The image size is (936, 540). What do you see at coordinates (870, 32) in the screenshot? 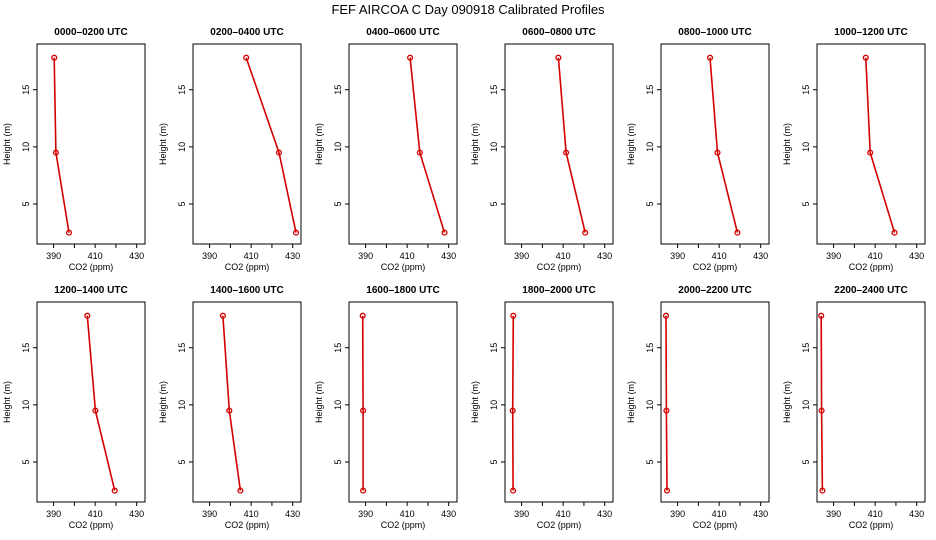
I see `panel-title: 1000–1200 UTC` at bounding box center [870, 32].